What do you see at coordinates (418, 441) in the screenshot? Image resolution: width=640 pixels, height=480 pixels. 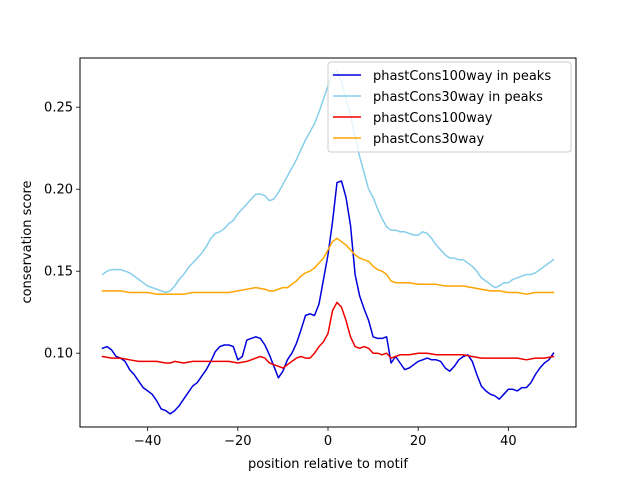 I see `x-tick-label: 20` at bounding box center [418, 441].